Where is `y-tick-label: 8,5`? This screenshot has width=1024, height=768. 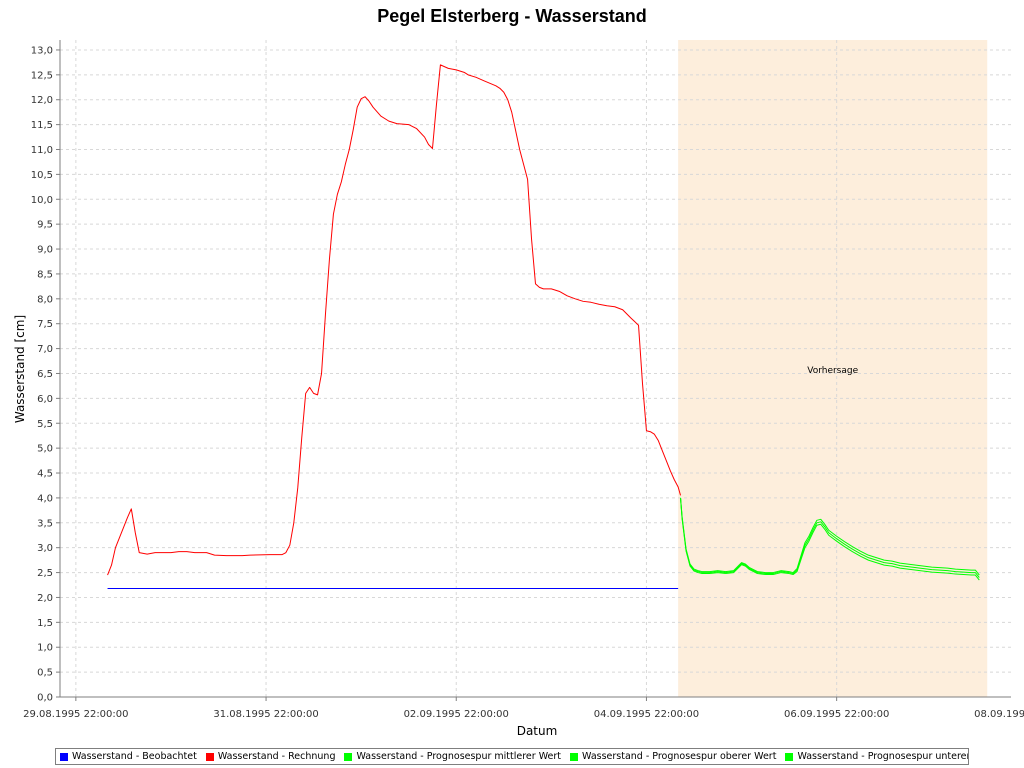
y-tick-label: 8,5 is located at coordinates (45, 274).